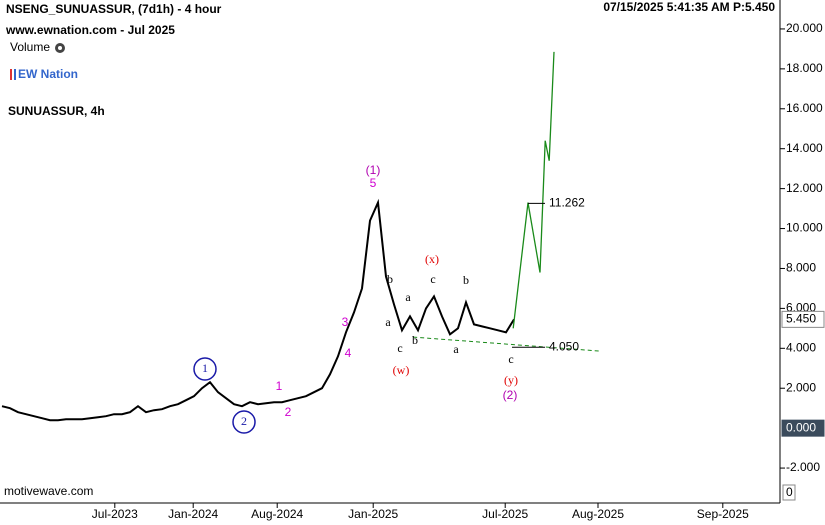 The height and width of the screenshot is (525, 825). Describe the element at coordinates (804, 108) in the screenshot. I see `y-tick-label: 16.000` at that location.